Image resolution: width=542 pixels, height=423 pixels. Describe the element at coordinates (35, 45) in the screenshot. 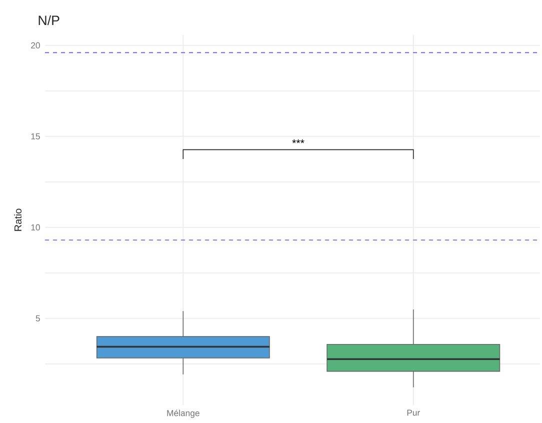

I see `y-tick-label: 20` at that location.